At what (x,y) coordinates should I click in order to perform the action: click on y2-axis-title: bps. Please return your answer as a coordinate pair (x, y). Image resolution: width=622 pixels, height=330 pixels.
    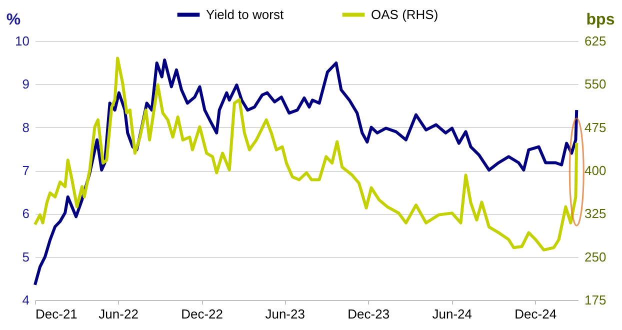
    Looking at the image, I should click on (600, 20).